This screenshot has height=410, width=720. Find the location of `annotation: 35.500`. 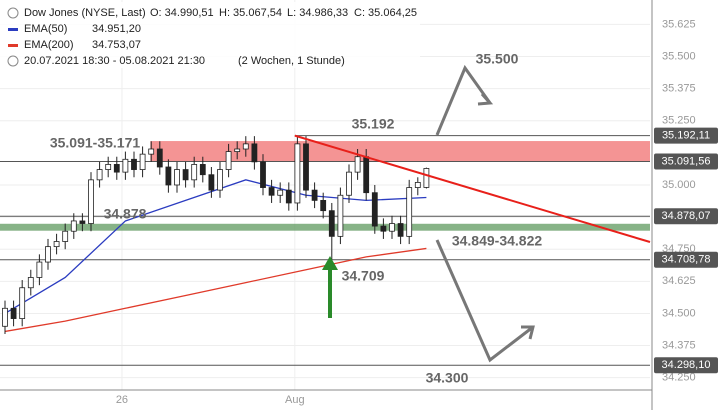

annotation: 35.500 is located at coordinates (497, 59).